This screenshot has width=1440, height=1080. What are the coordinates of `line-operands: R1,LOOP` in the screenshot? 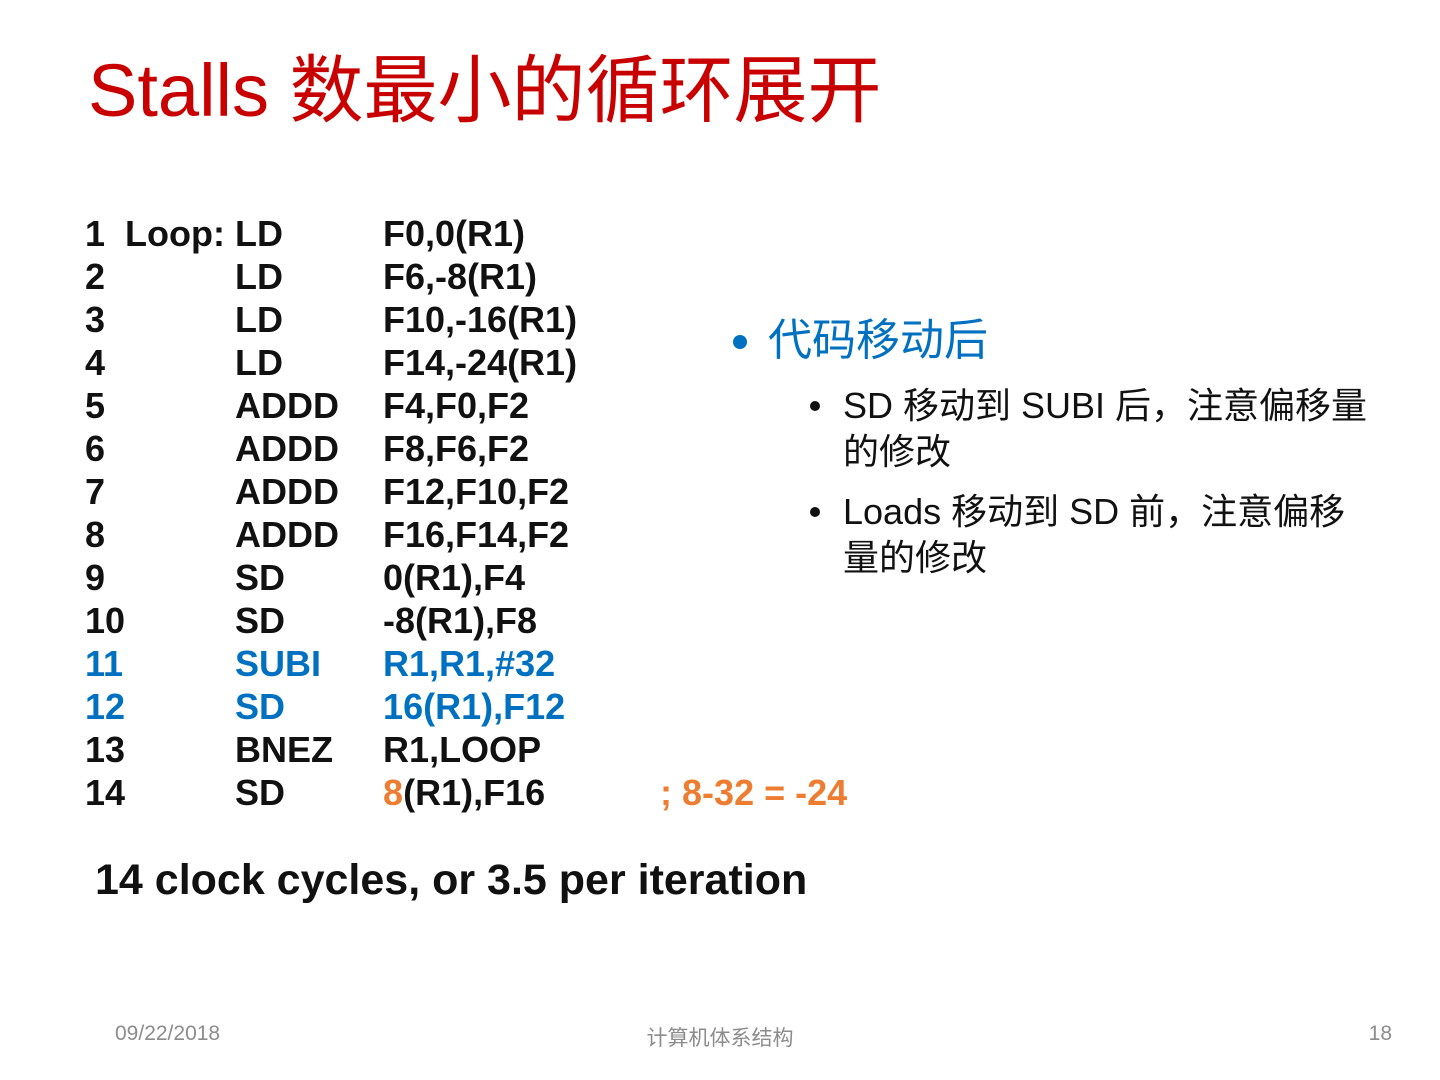 It's located at (521, 749).